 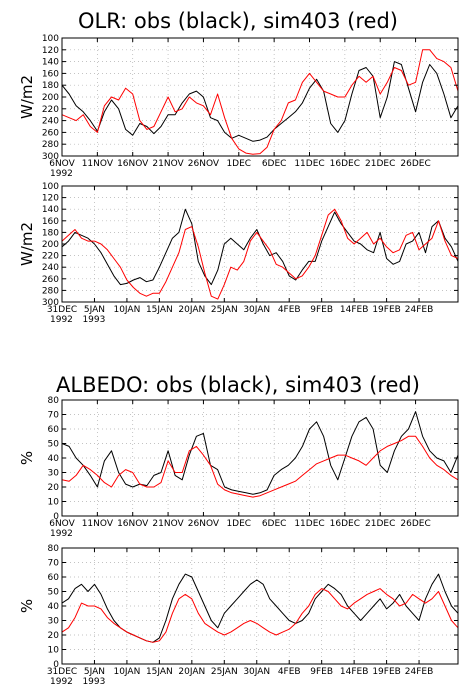 I want to click on x-tick-label: 21DEC, so click(x=380, y=524).